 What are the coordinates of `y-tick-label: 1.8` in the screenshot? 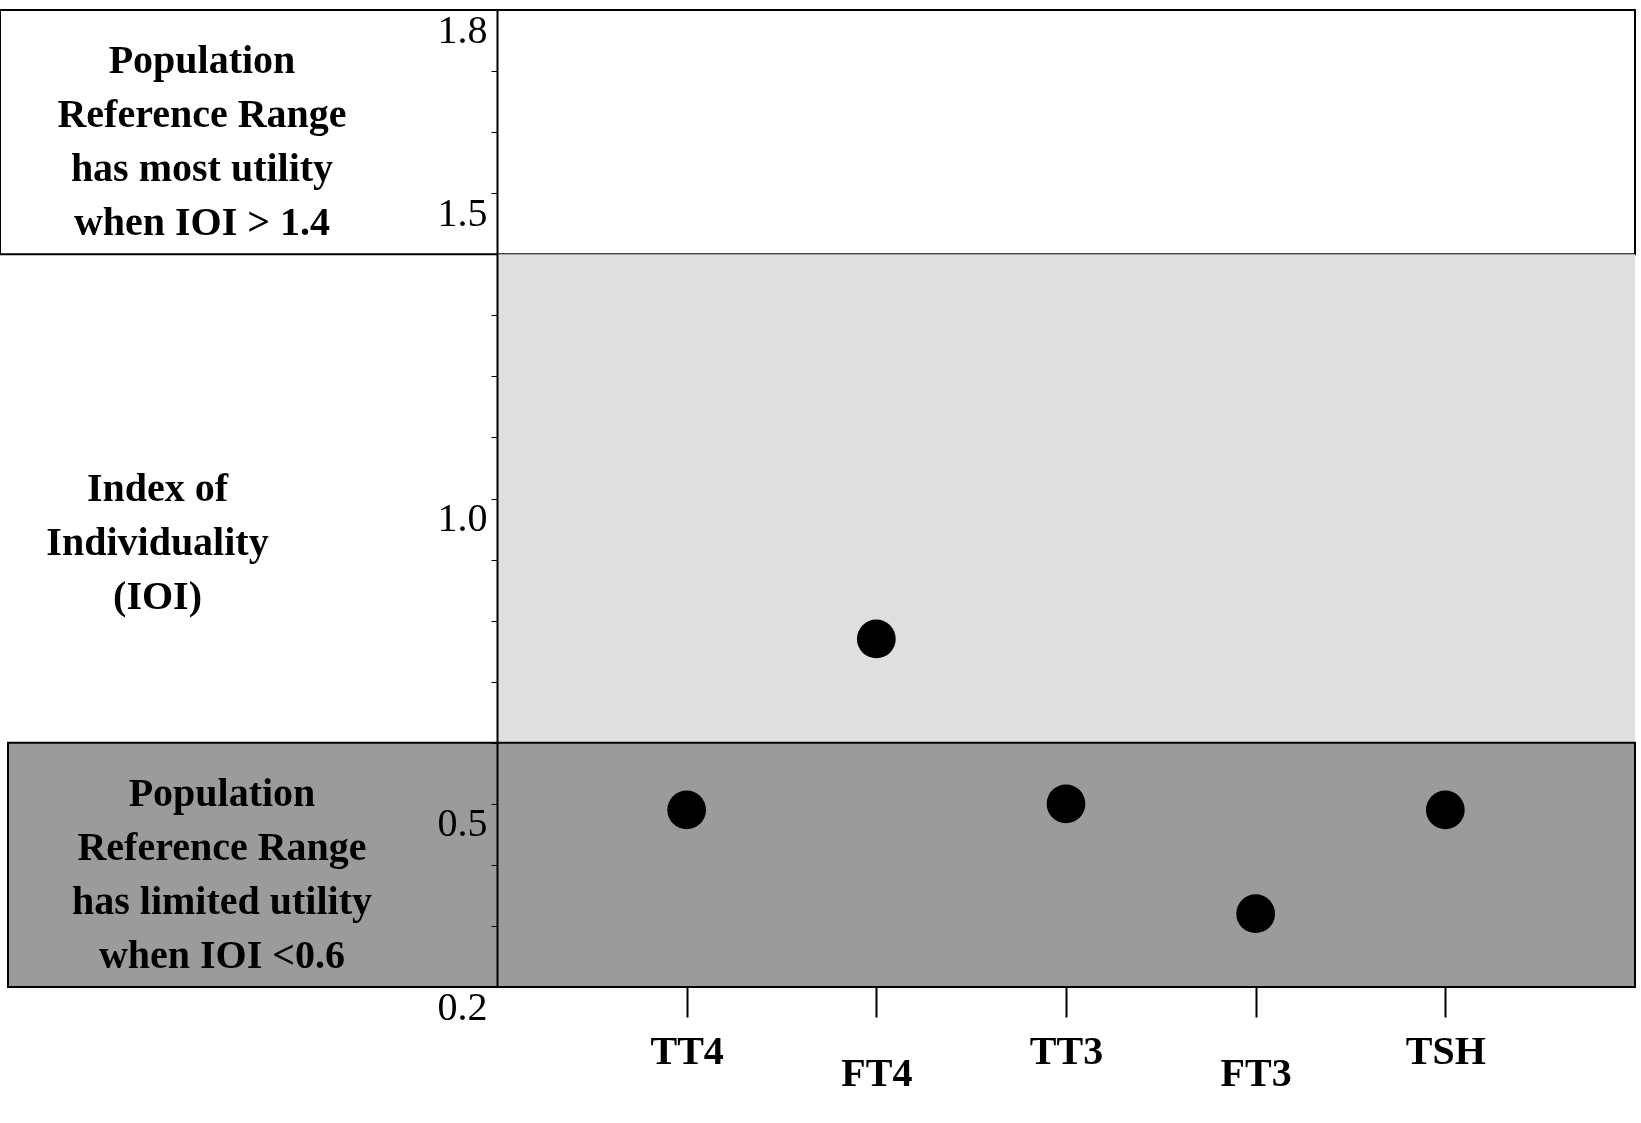 It's located at (462, 29).